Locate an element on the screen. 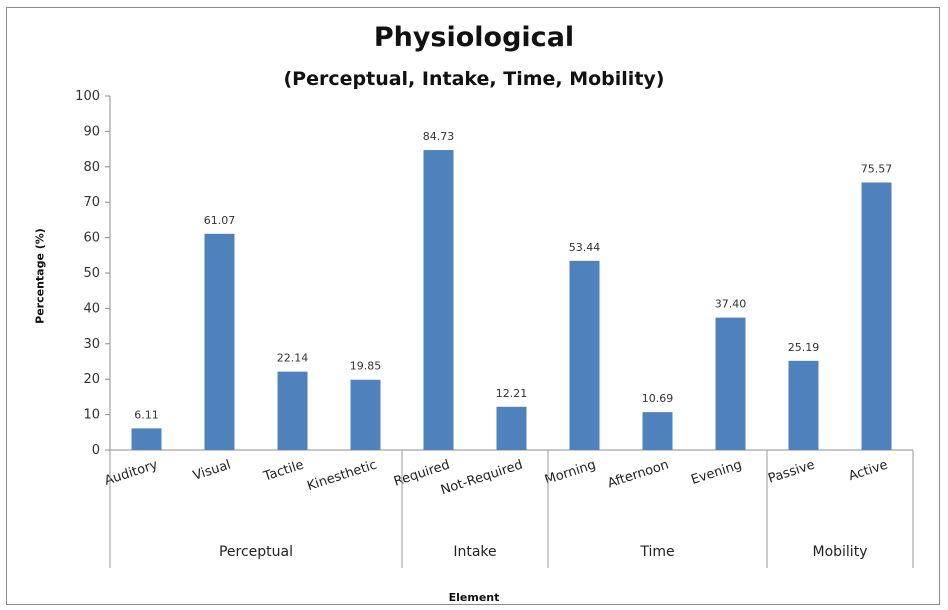 The image size is (948, 610). bar-value-label: 6.11 is located at coordinates (146, 414).